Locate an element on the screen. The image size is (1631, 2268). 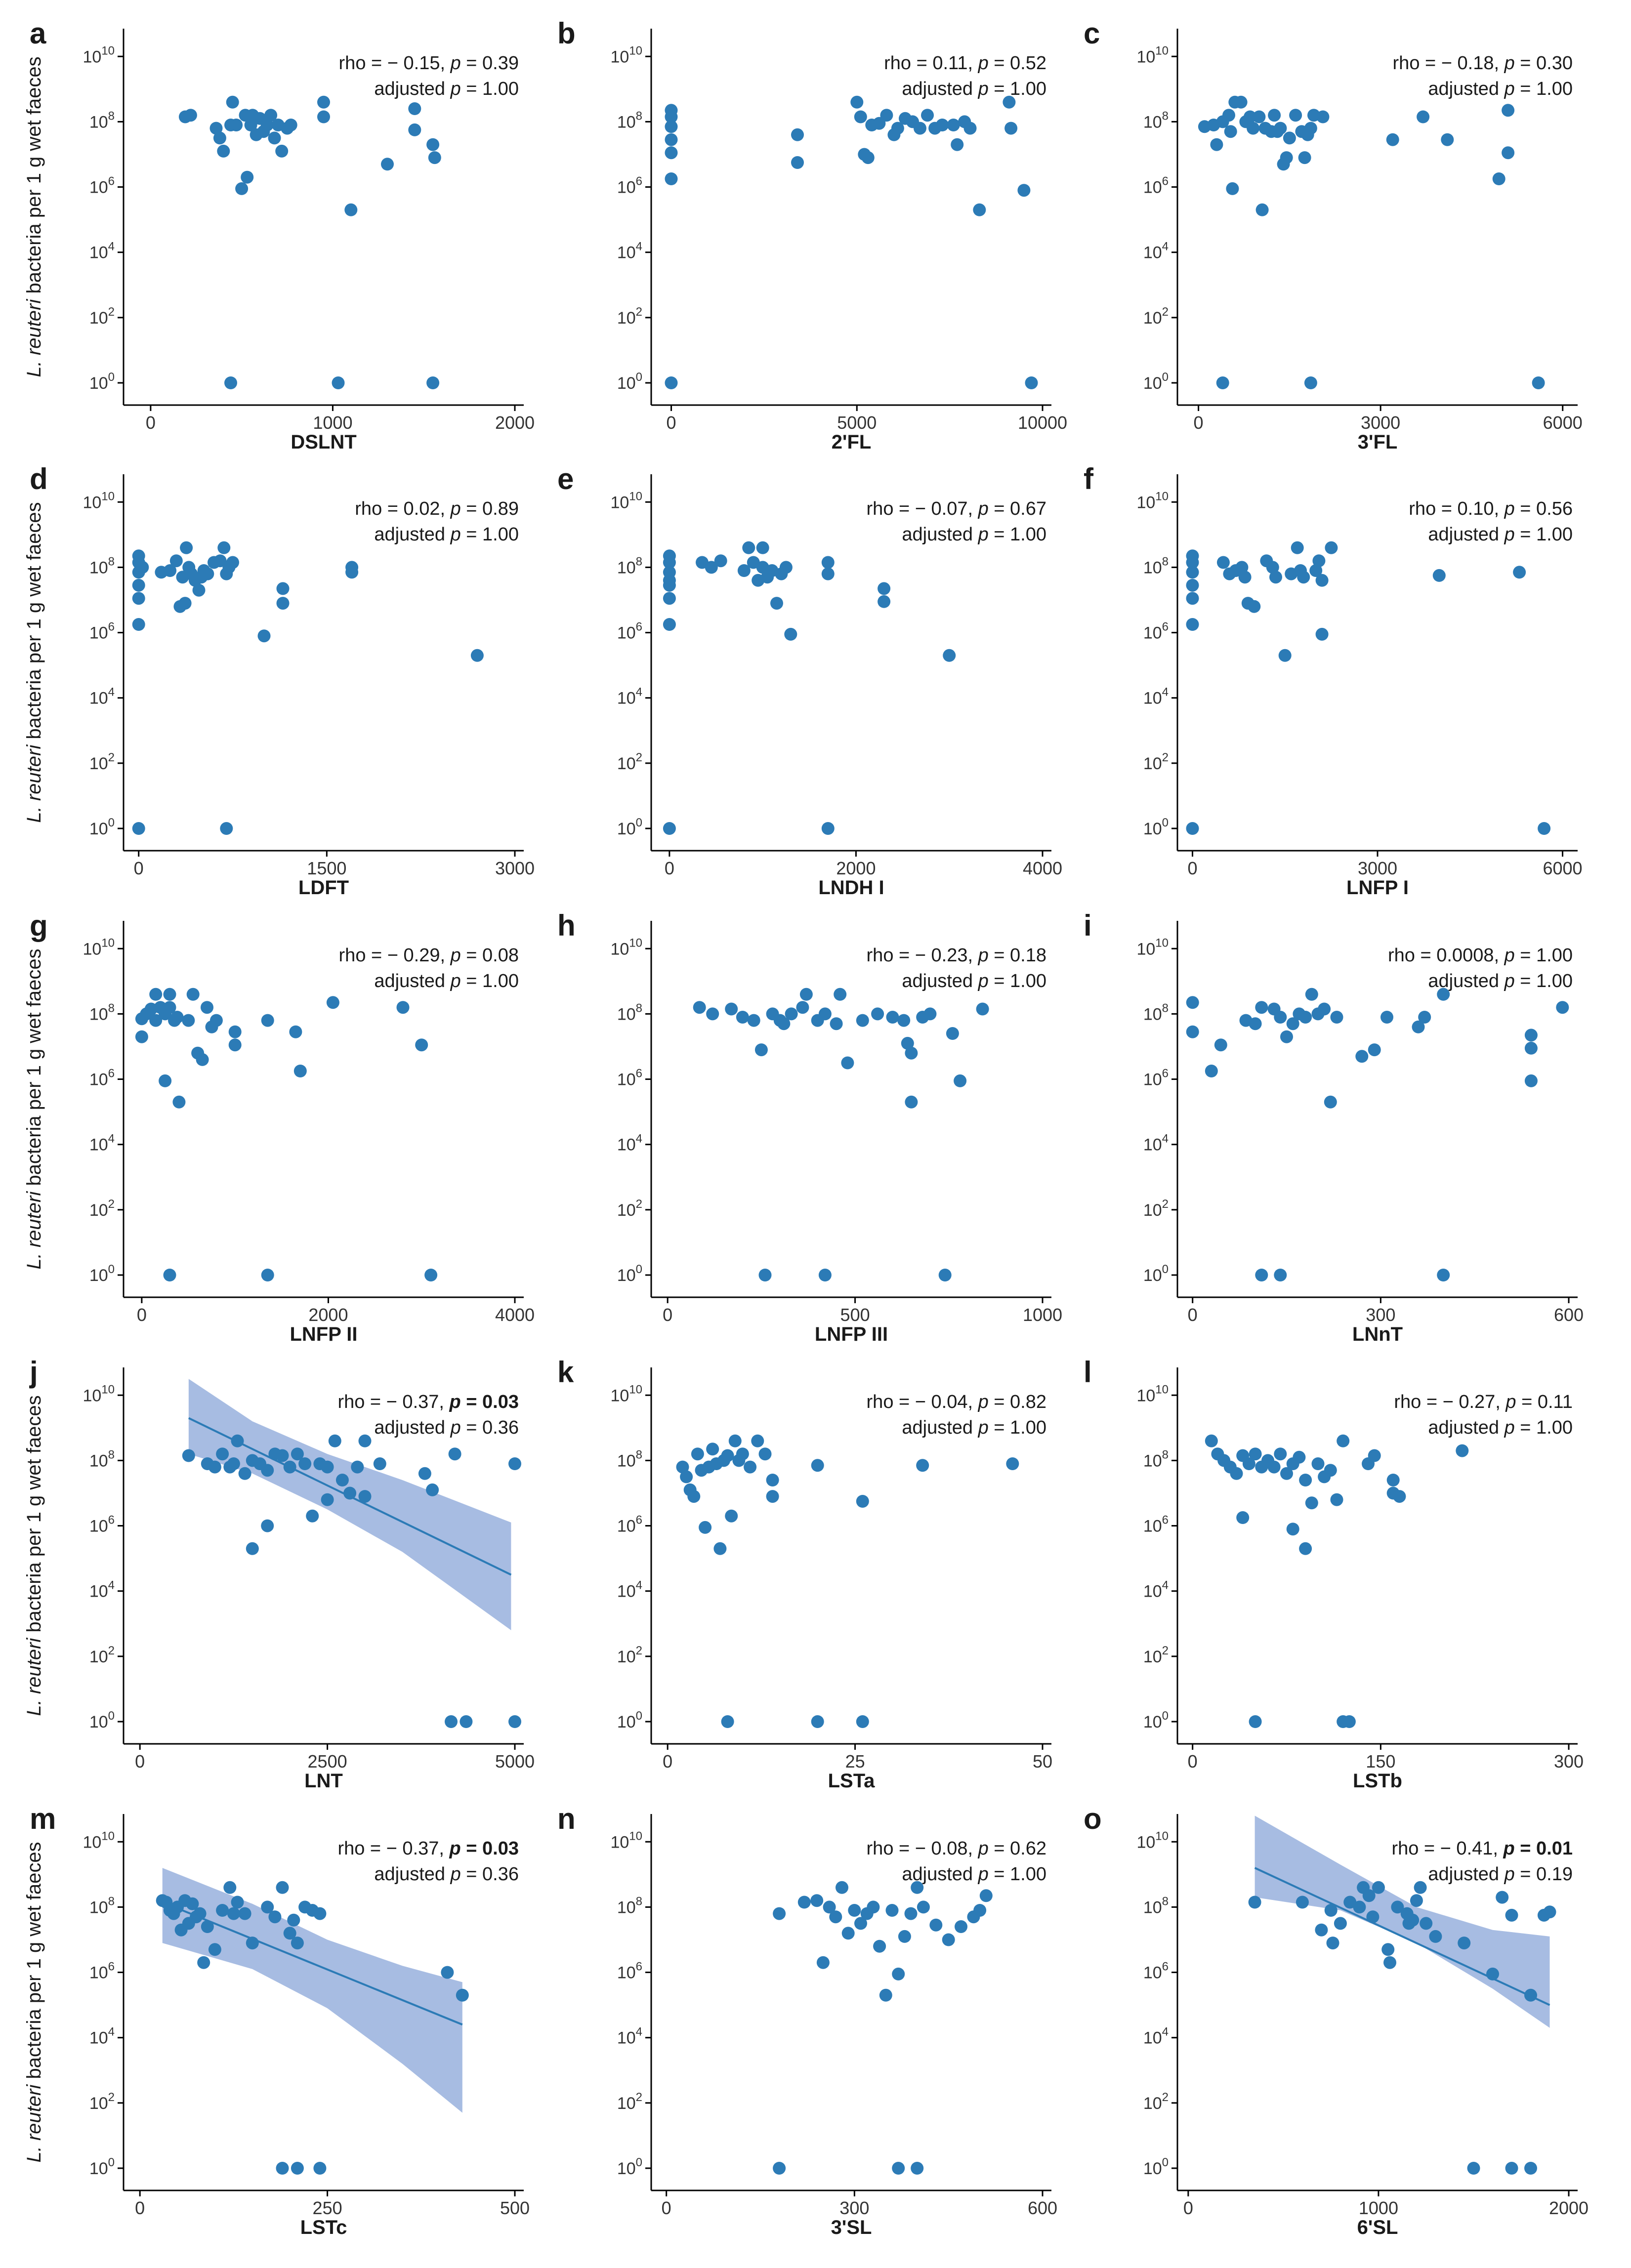
stat-rho: rho = − 0.27, p = 0.11 is located at coordinates (1484, 1402).